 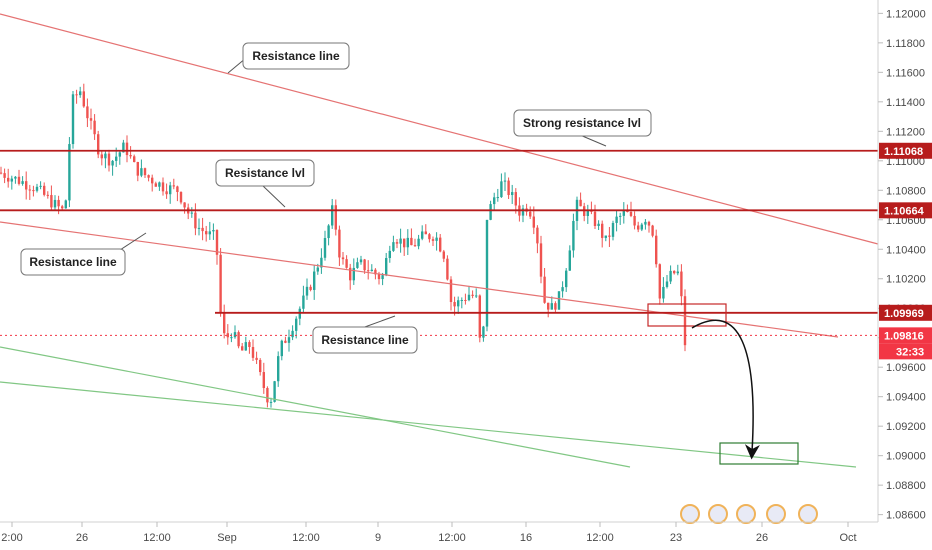 I want to click on annotation-text: Resistance lvl, so click(x=265, y=173).